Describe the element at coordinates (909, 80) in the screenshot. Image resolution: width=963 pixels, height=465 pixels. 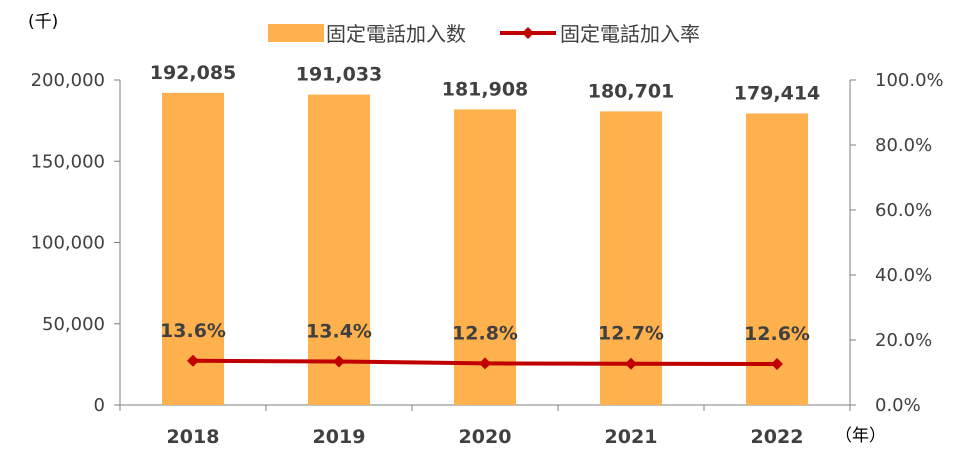
I see `y-right-tick-label: 100.0%` at that location.